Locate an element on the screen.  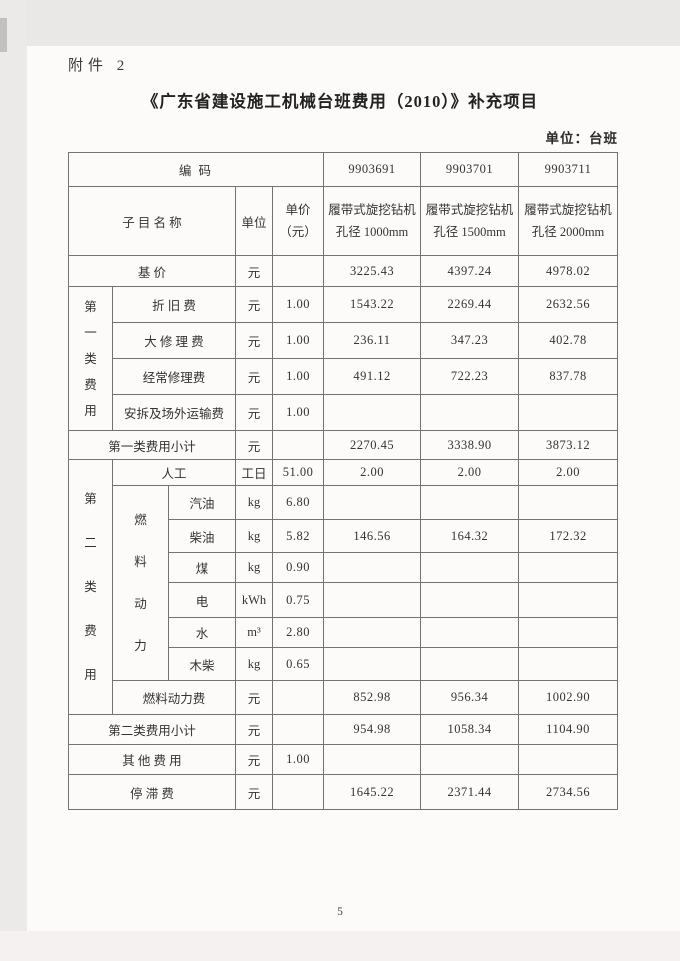
value-cell: 2269.44 is located at coordinates (469, 304).